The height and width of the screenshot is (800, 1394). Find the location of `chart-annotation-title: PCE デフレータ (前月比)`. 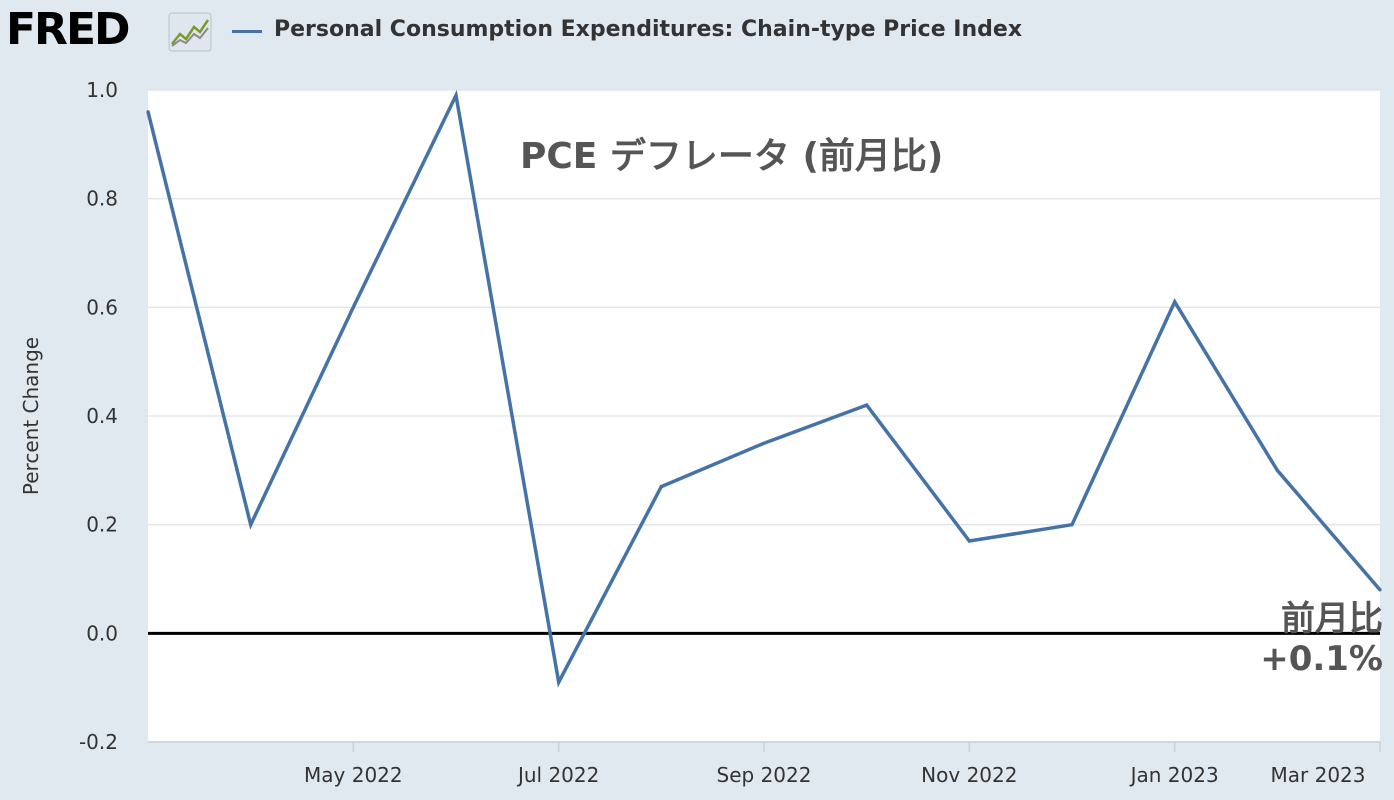

chart-annotation-title: PCE デフレータ (前月比) is located at coordinates (731, 156).